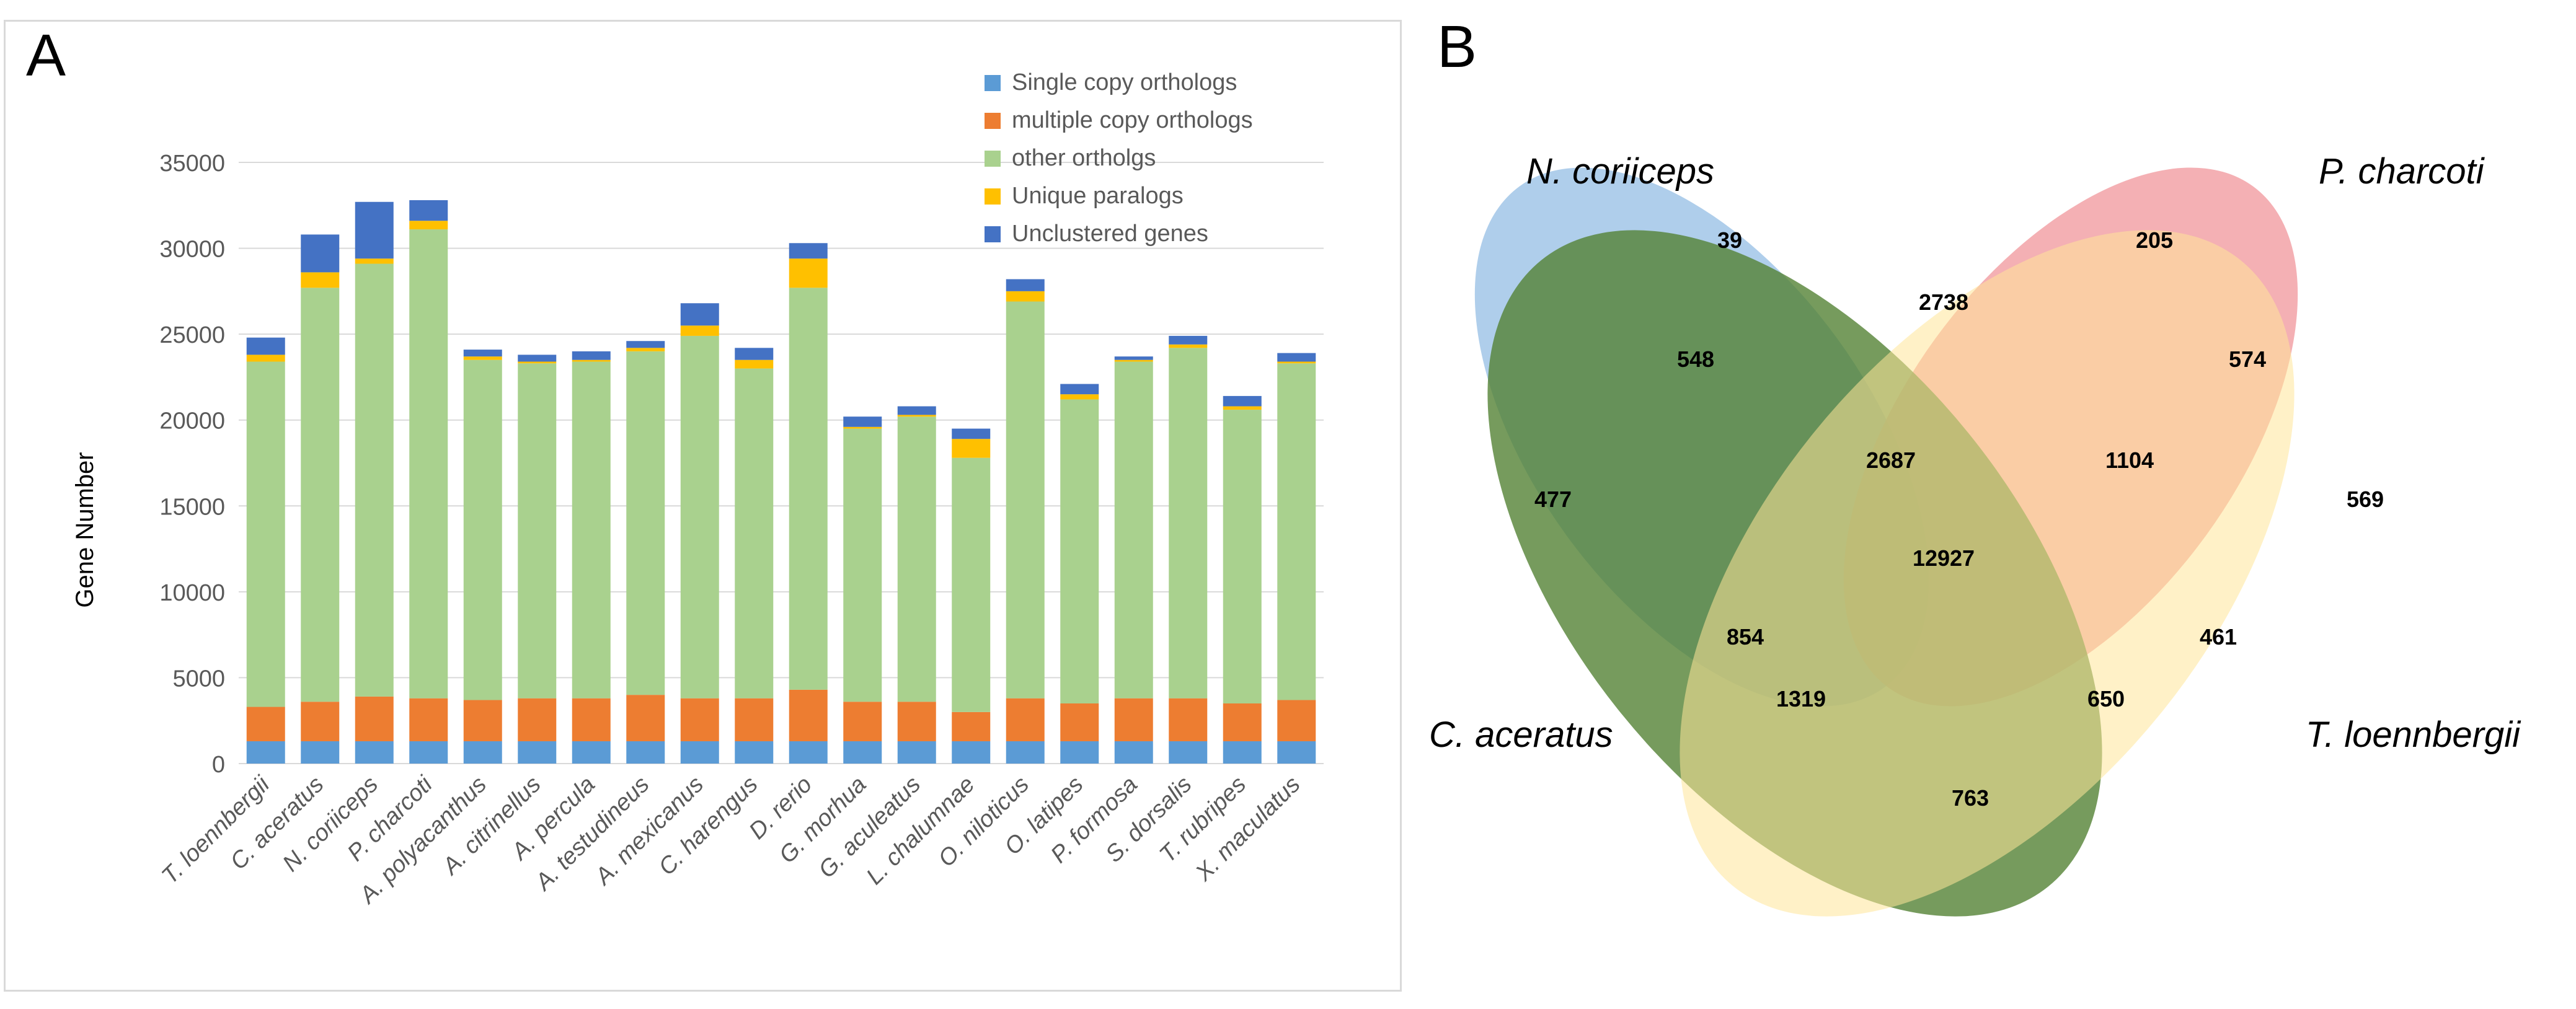 The height and width of the screenshot is (1009, 2576). What do you see at coordinates (192, 164) in the screenshot?
I see `y-tick-label: 35000` at bounding box center [192, 164].